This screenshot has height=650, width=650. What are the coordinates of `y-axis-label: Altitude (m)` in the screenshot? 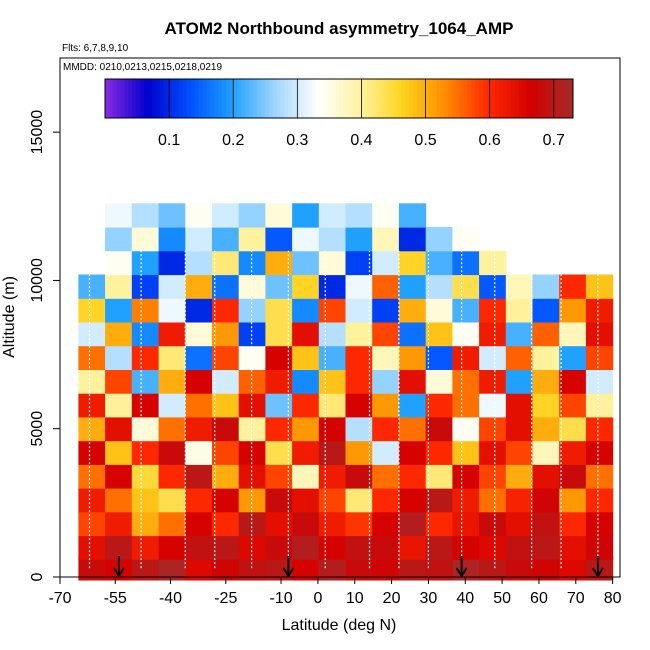 It's located at (9, 317).